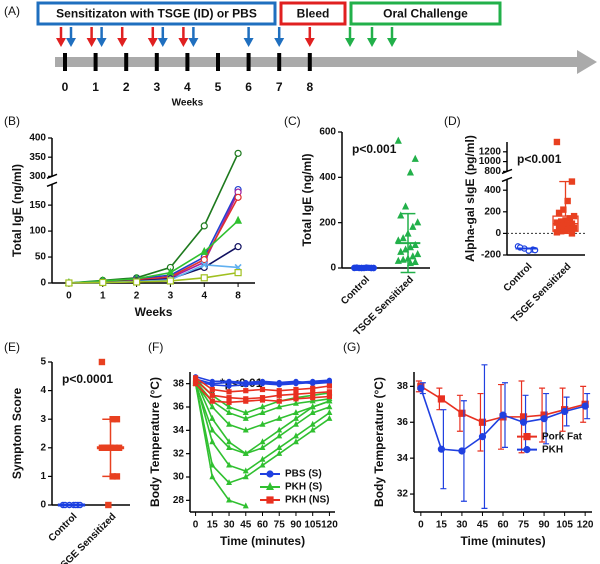  I want to click on annotation: p<0.001, so click(539, 159).